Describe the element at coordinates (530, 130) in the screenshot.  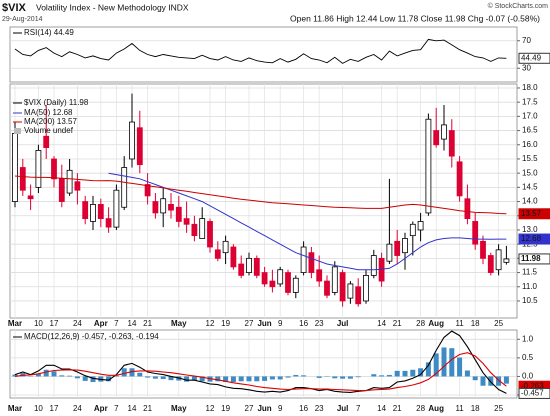
I see `y-tick-label: 16.5` at that location.